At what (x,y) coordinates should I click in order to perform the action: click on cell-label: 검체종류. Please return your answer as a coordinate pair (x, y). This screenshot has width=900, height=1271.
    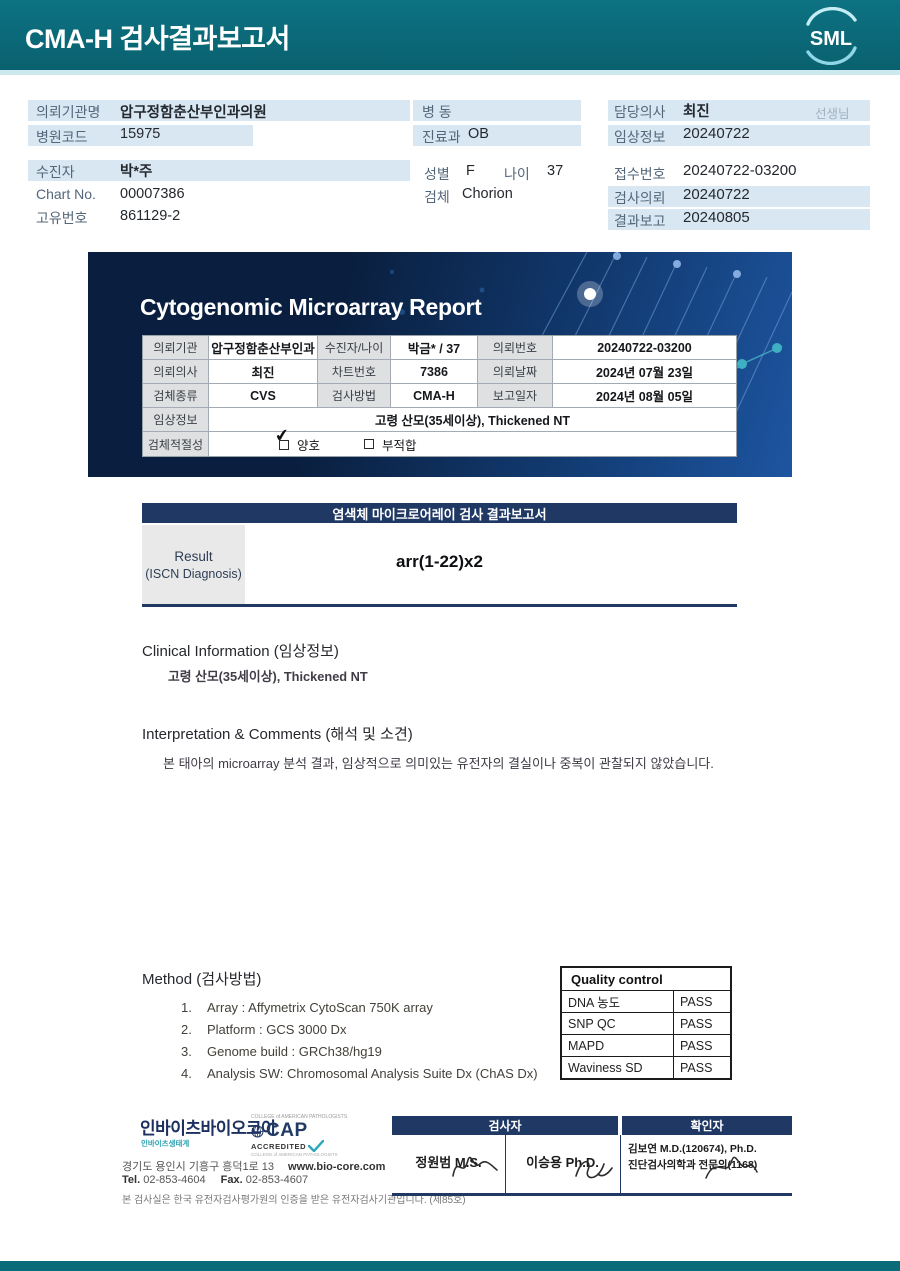
    Looking at the image, I should click on (176, 395).